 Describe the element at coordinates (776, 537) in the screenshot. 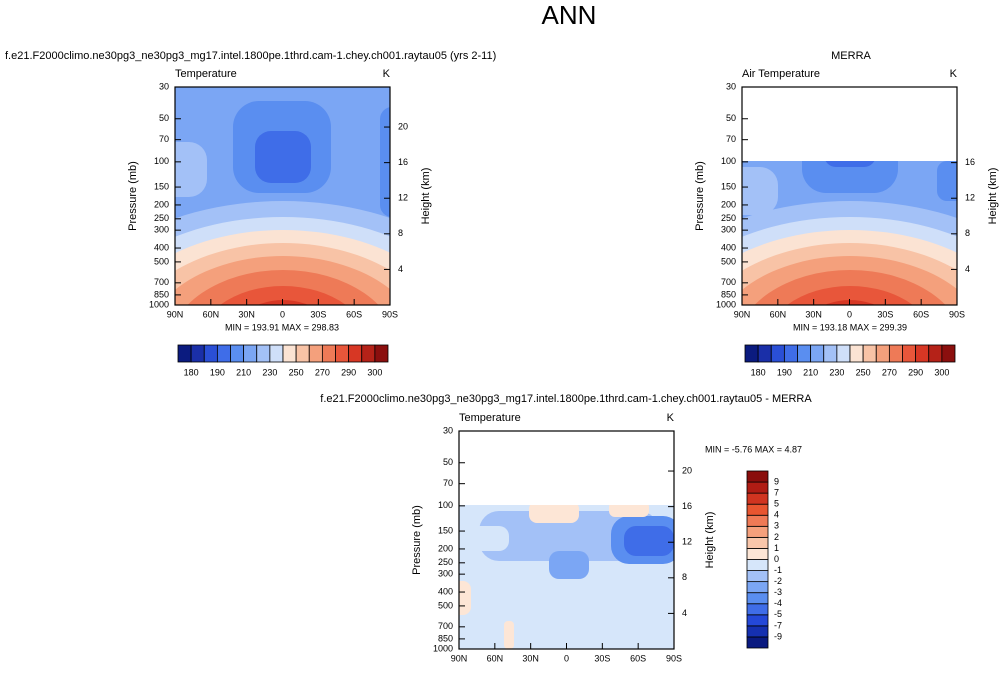

I see `colorbar-label: 2` at that location.